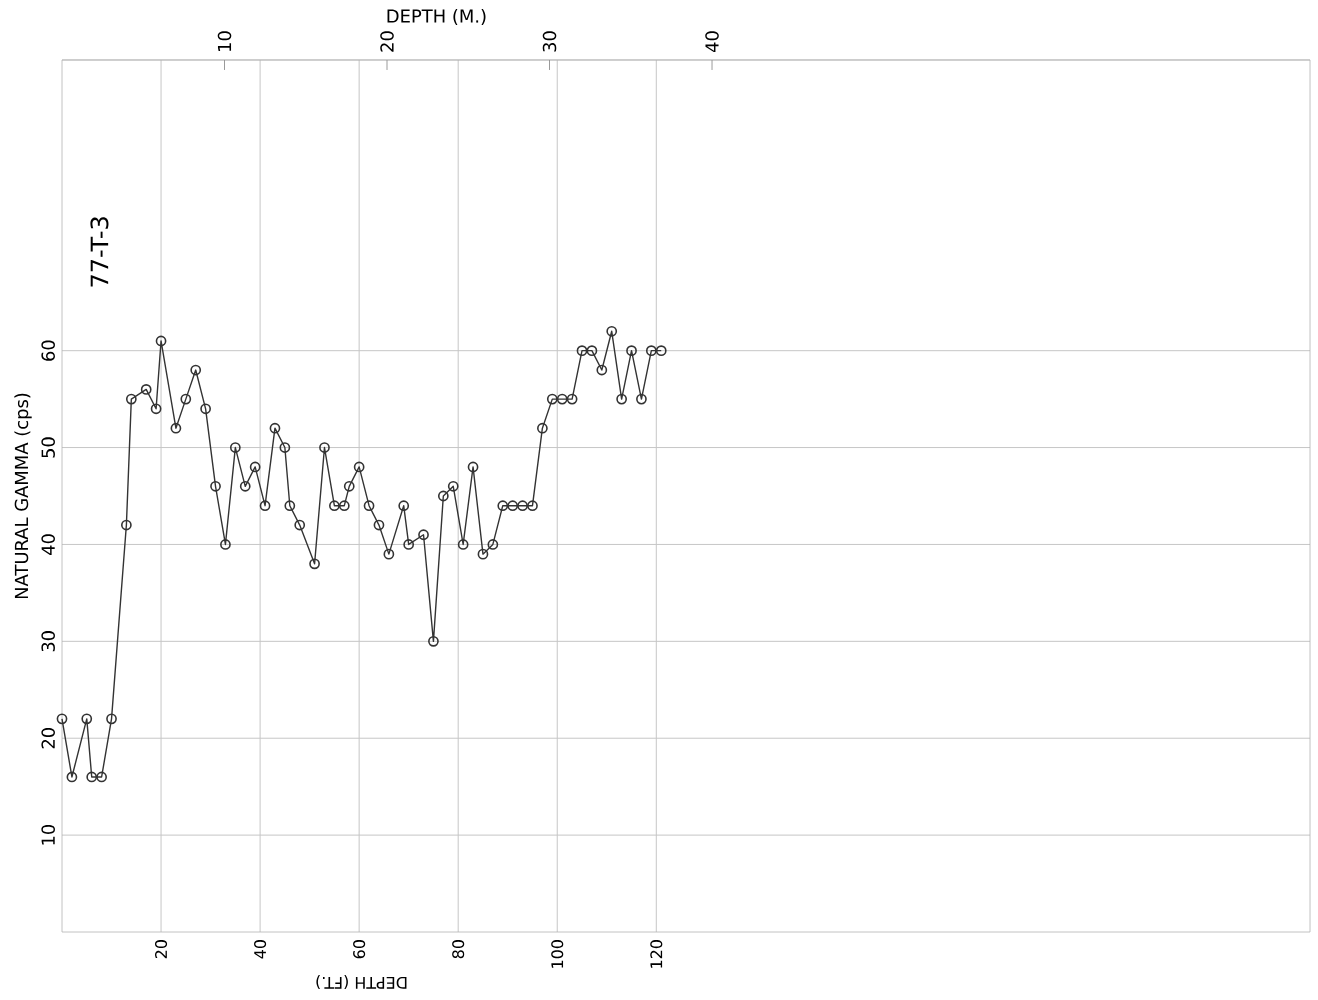 This screenshot has width=1318, height=1000. I want to click on x-tick-label: 20, so click(161, 949).